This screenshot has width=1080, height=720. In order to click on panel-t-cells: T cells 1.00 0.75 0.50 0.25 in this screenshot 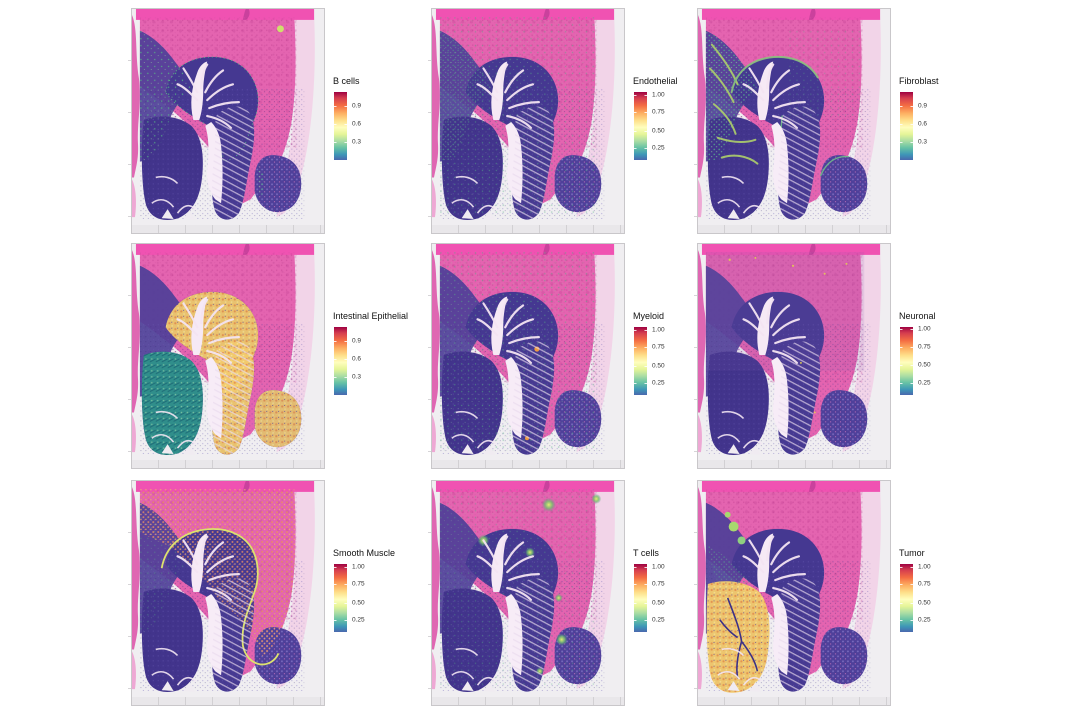, I will do `click(580, 595)`.